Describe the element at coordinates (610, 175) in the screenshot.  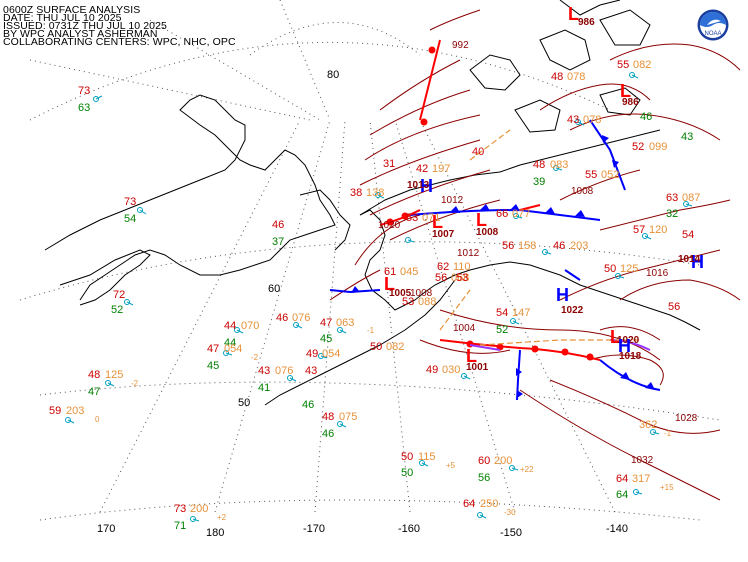
I see `station-pressure: 052` at that location.